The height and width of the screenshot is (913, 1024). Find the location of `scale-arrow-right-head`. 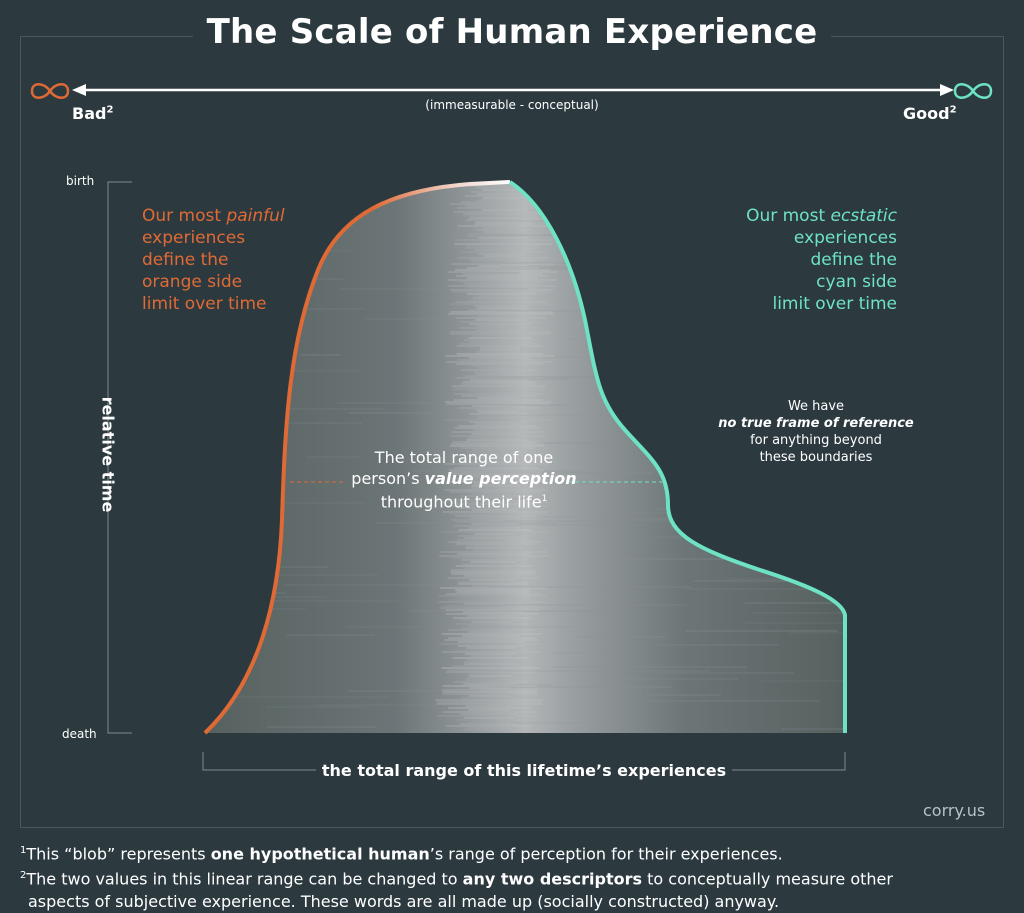

scale-arrow-right-head is located at coordinates (947, 90).